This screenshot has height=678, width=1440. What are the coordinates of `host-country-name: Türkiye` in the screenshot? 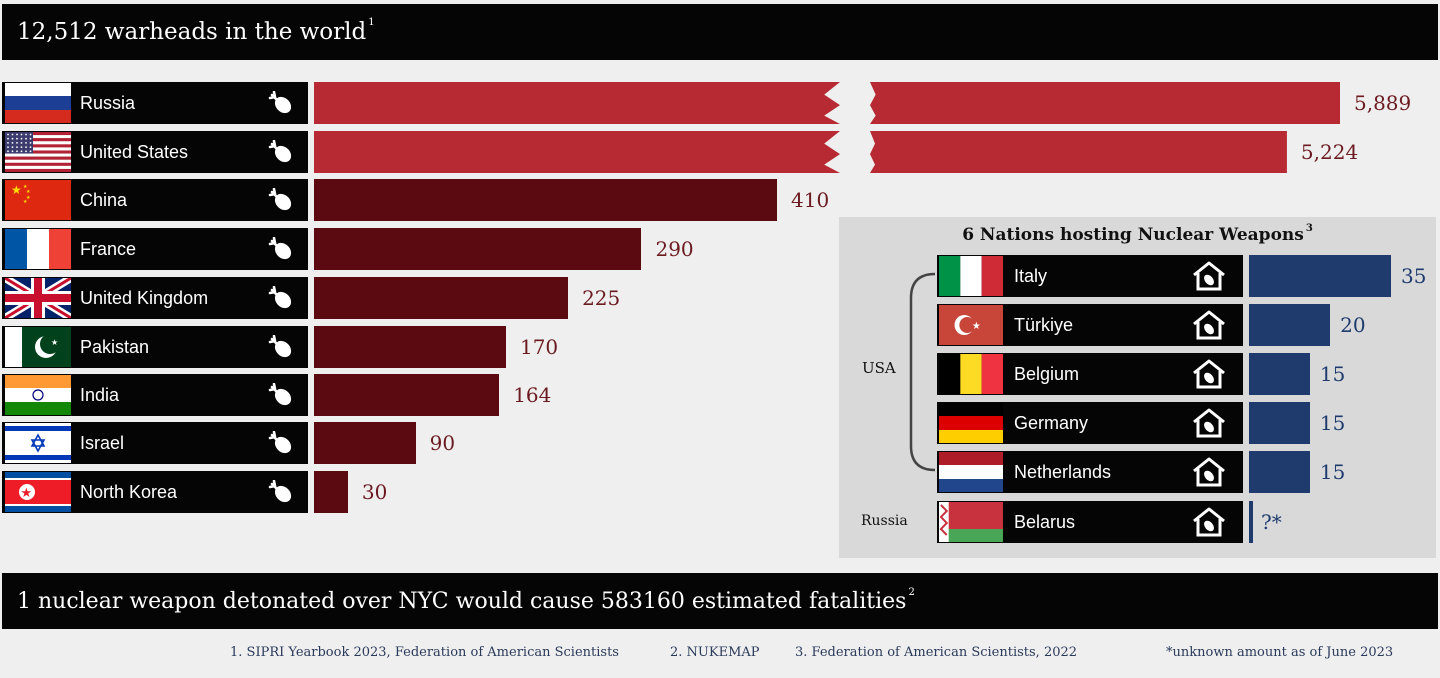 It's located at (1044, 325).